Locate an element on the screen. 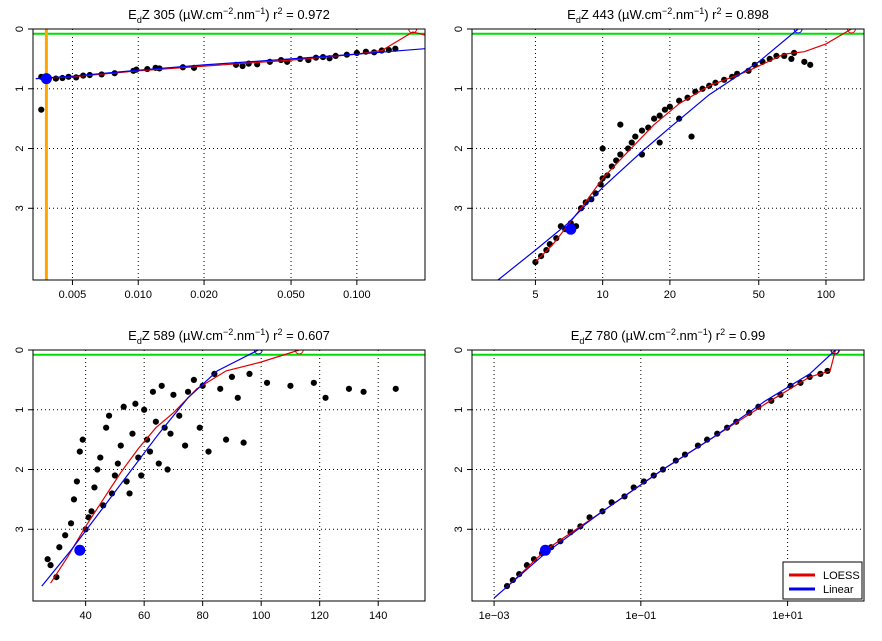  linear-surface-marker is located at coordinates (258, 352).